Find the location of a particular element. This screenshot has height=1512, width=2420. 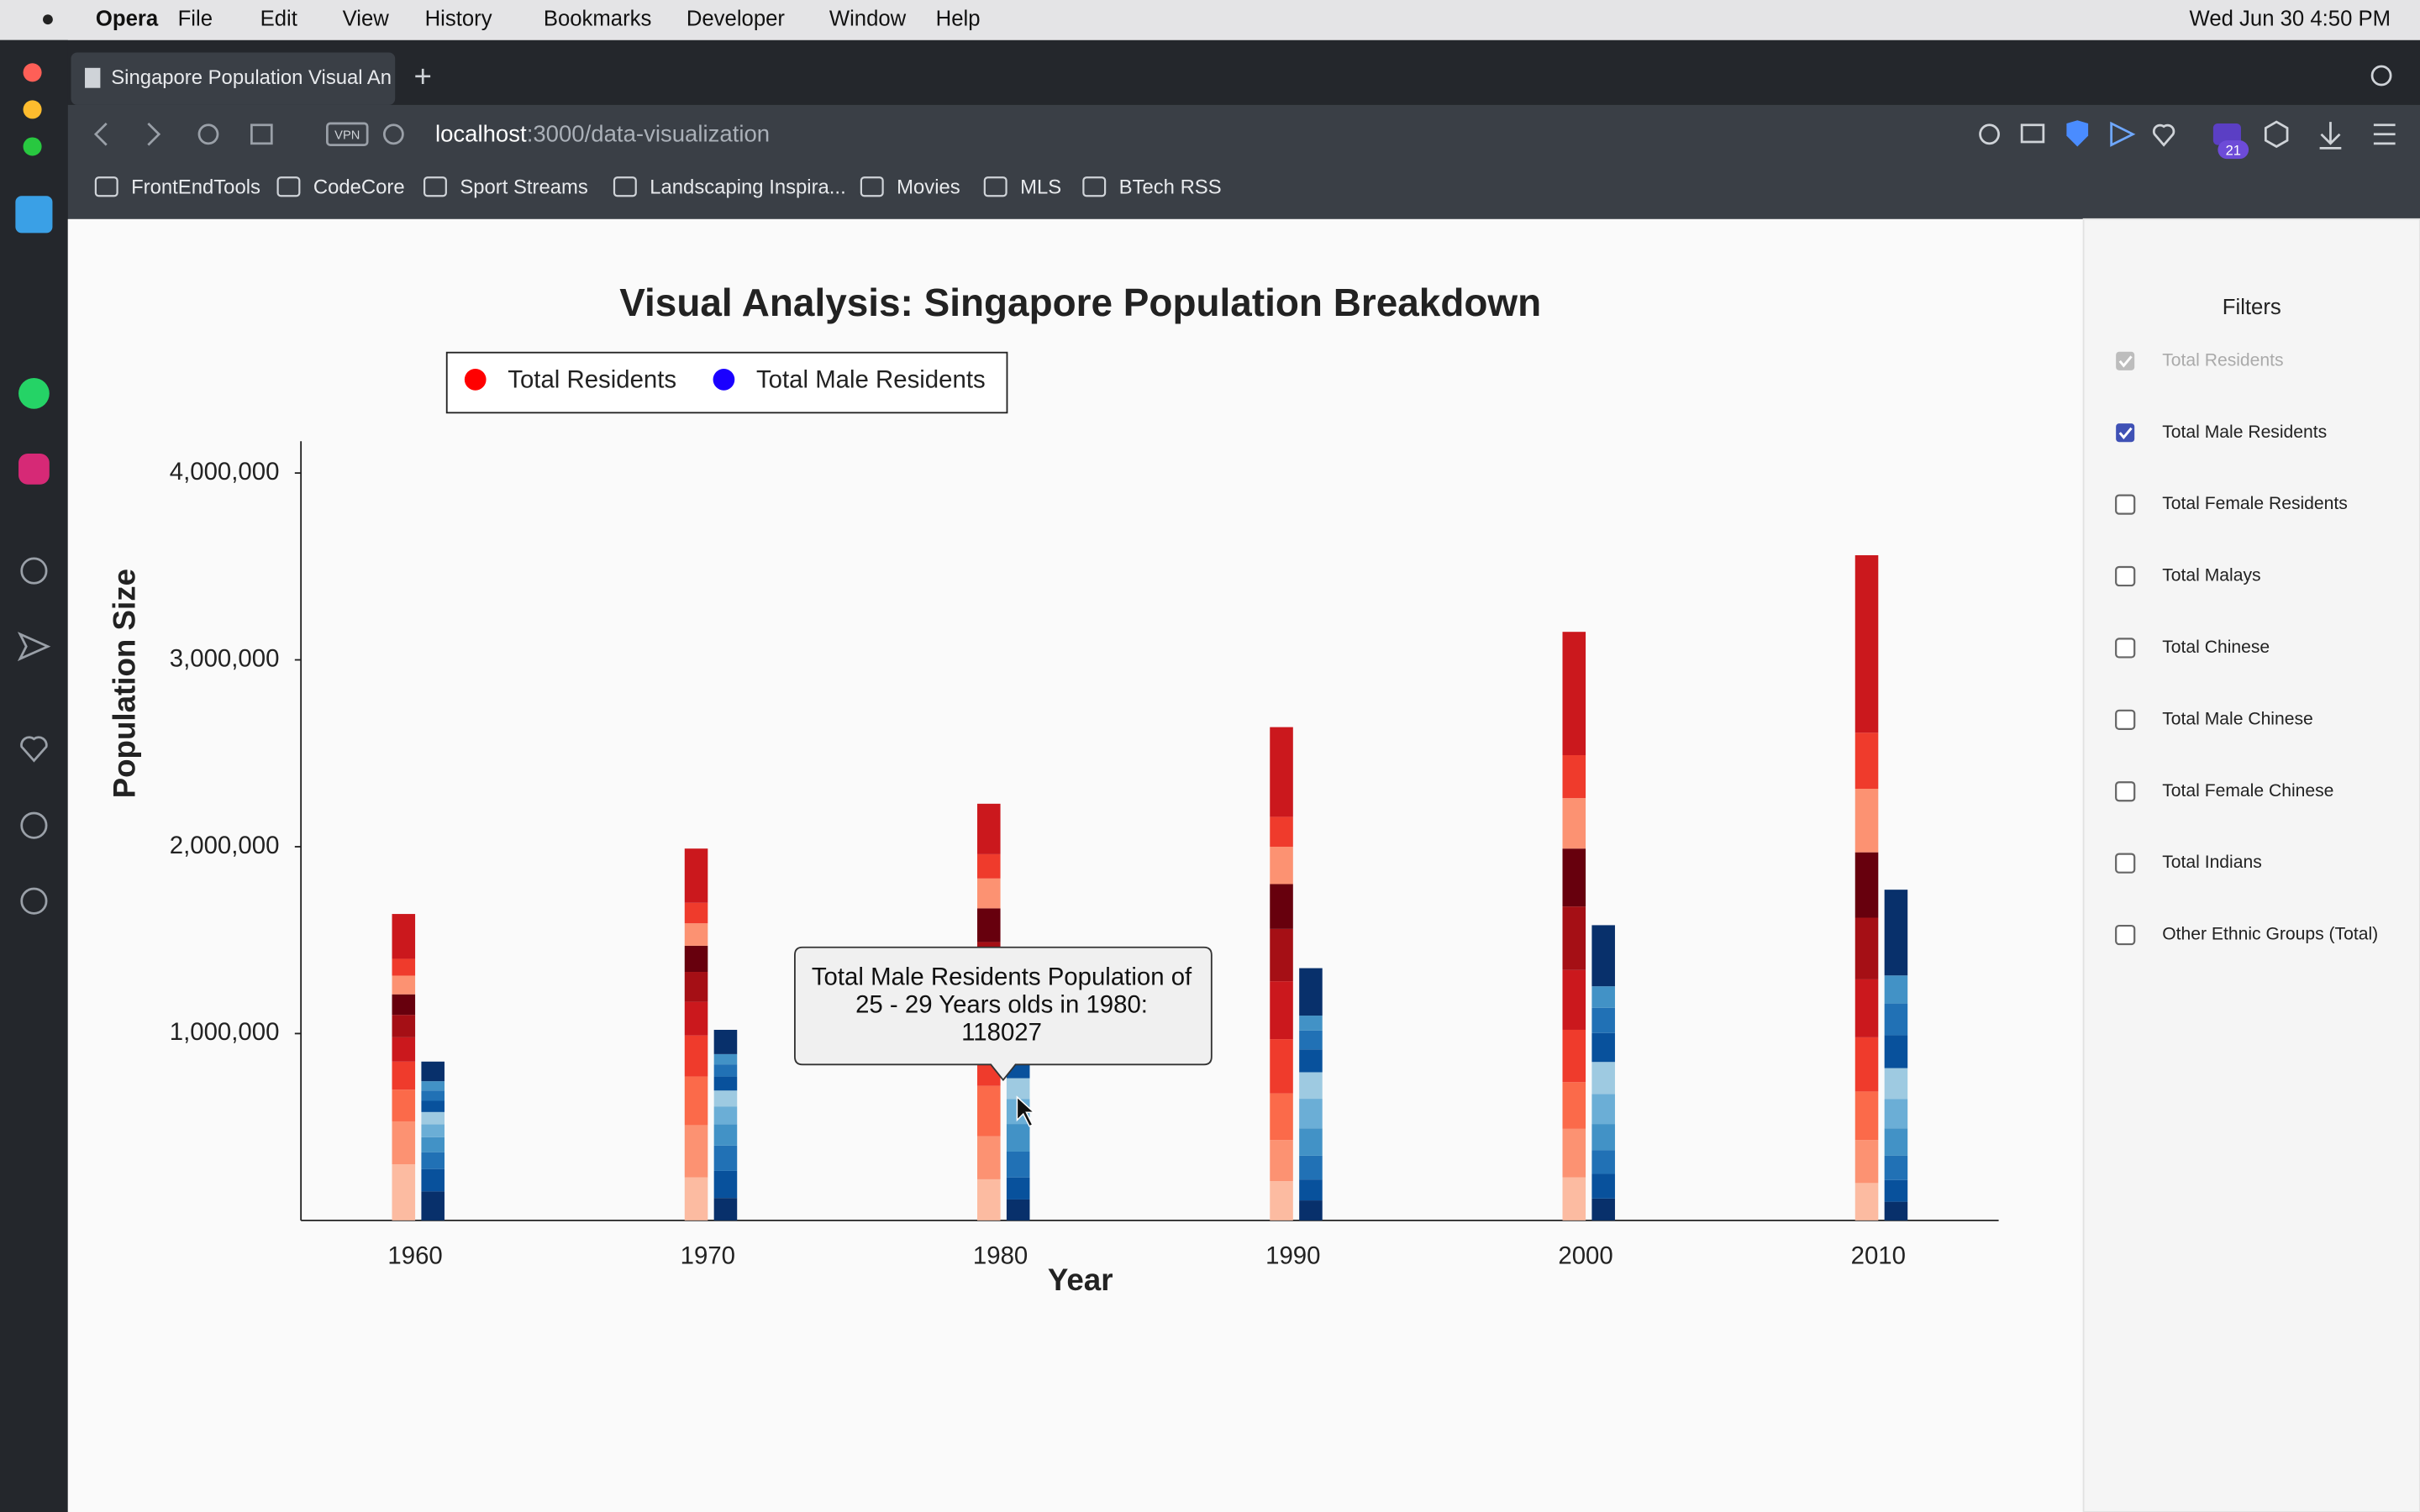

forward-button is located at coordinates (154, 134).